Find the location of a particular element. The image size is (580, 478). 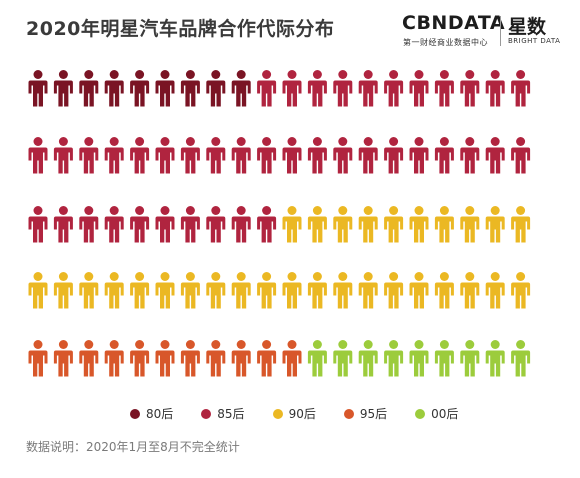

legend-item: 85后 is located at coordinates (223, 413).